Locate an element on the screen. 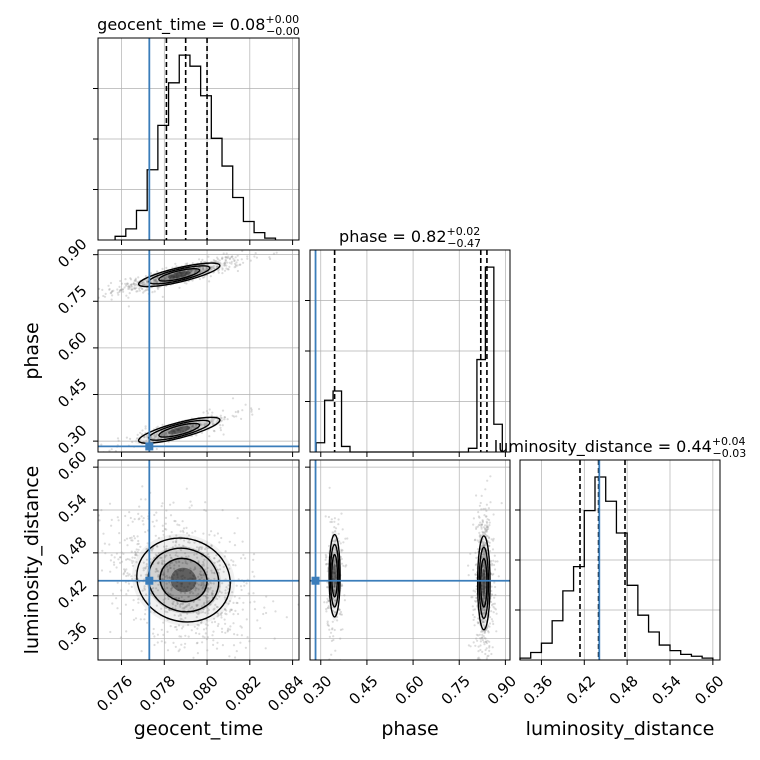 This screenshot has height=760, width=760. x-tick-label: 0.60 is located at coordinates (709, 690).